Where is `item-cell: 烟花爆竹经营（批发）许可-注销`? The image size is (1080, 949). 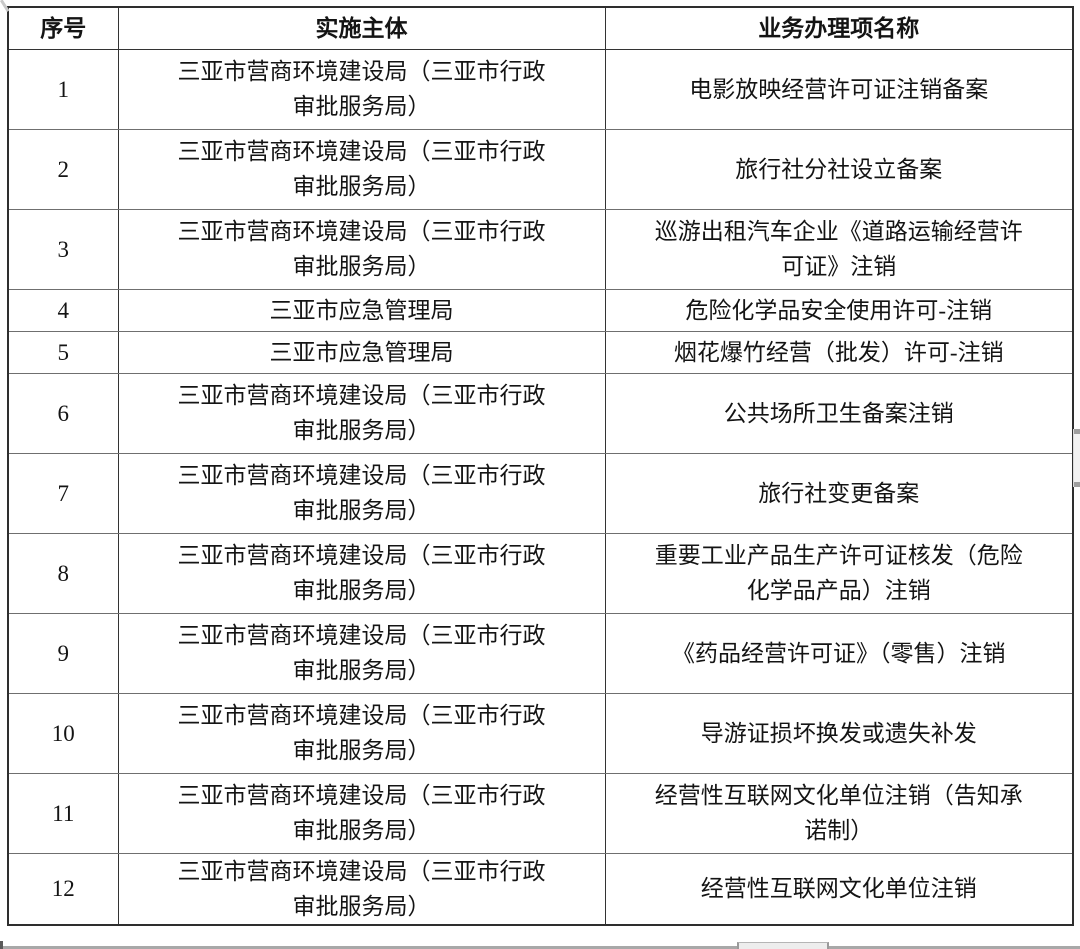
item-cell: 烟花爆竹经营（批发）许可-注销 is located at coordinates (839, 352).